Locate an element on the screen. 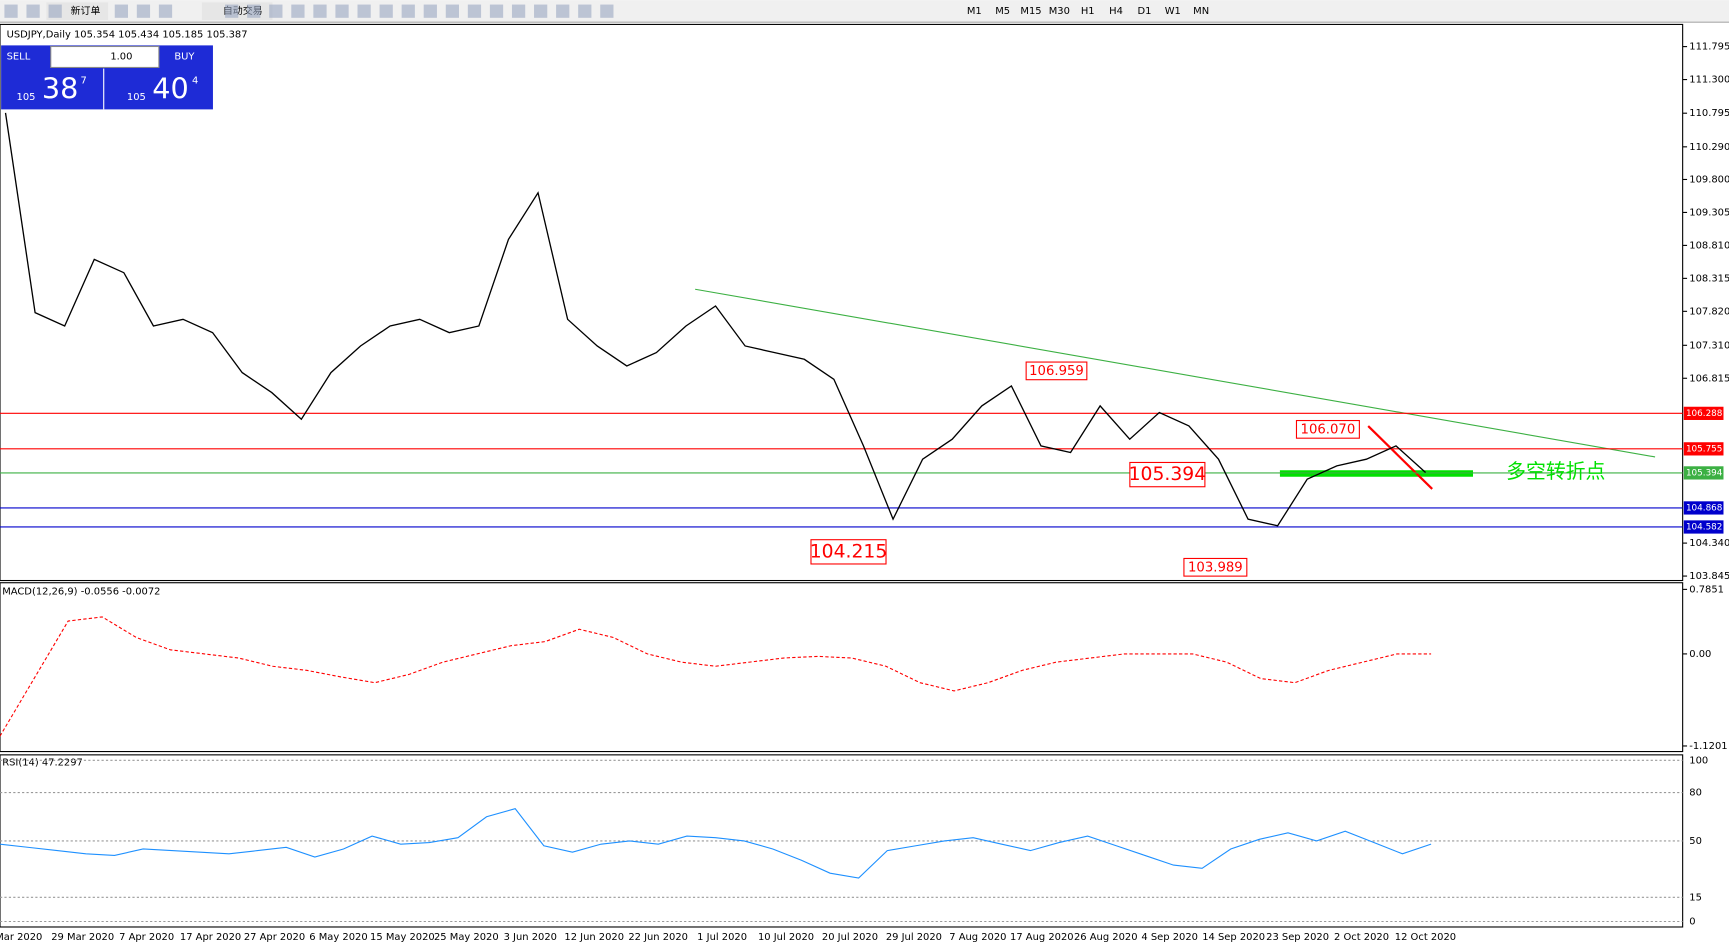 This screenshot has width=1729, height=951. y-tick-label: 107.820 is located at coordinates (1709, 311).